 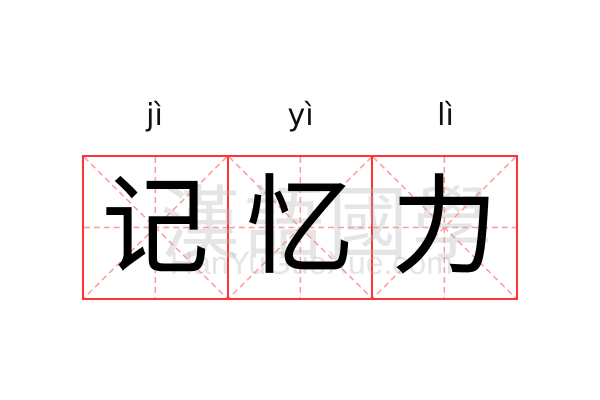 I want to click on pinyin-2: yì, so click(x=300, y=115).